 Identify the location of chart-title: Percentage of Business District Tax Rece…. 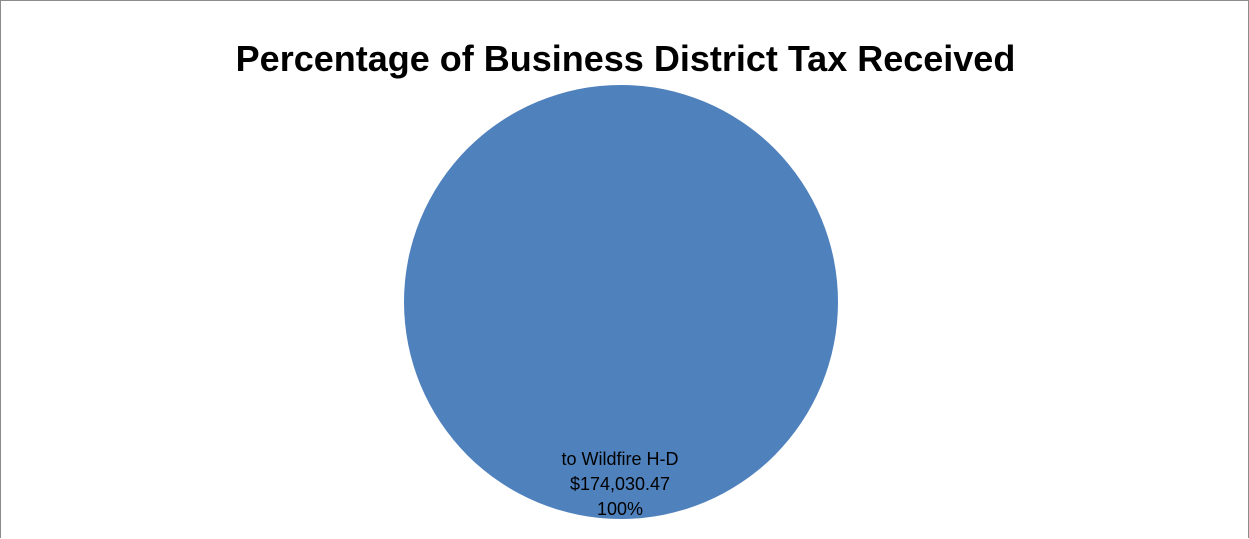
(625, 58).